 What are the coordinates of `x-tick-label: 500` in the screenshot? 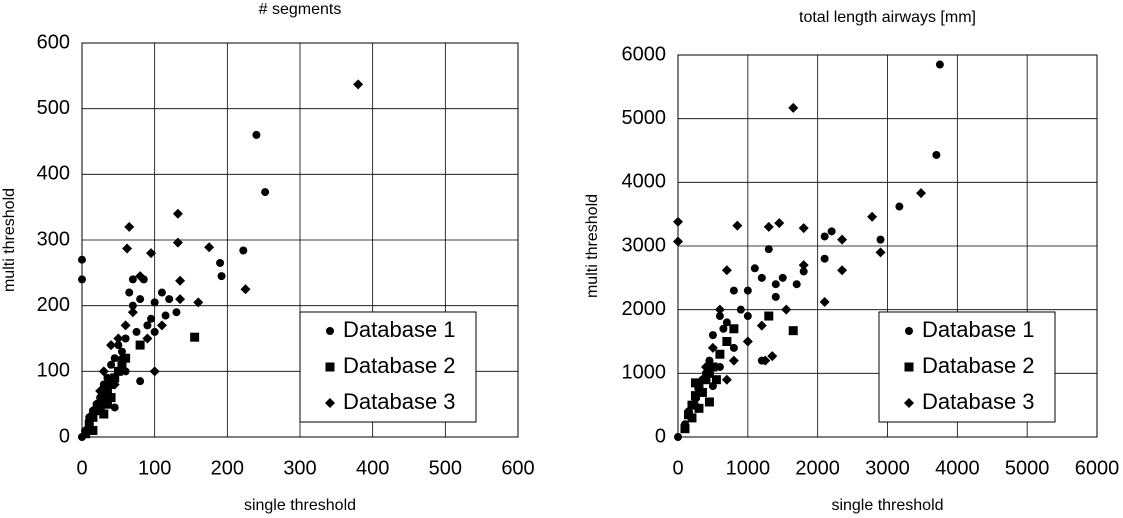 It's located at (445, 468).